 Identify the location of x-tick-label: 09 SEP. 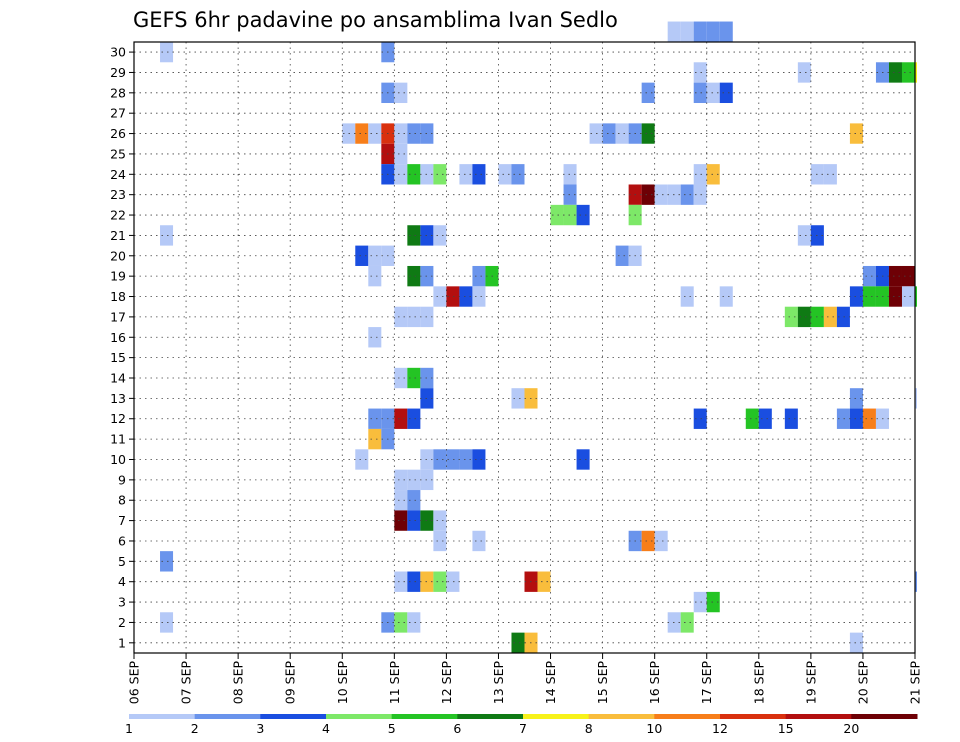
(290, 683).